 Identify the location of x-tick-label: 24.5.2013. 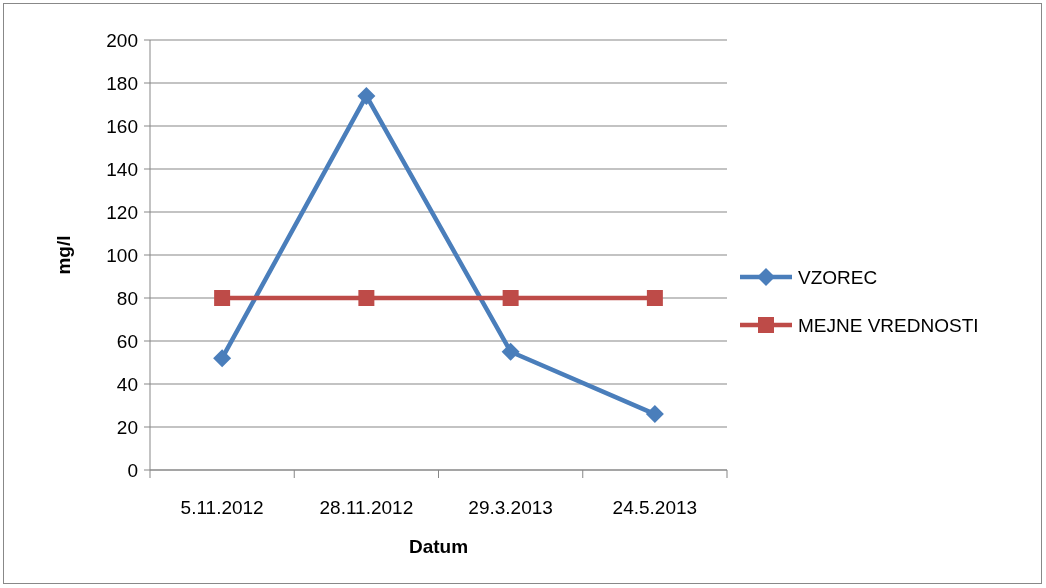
(655, 507).